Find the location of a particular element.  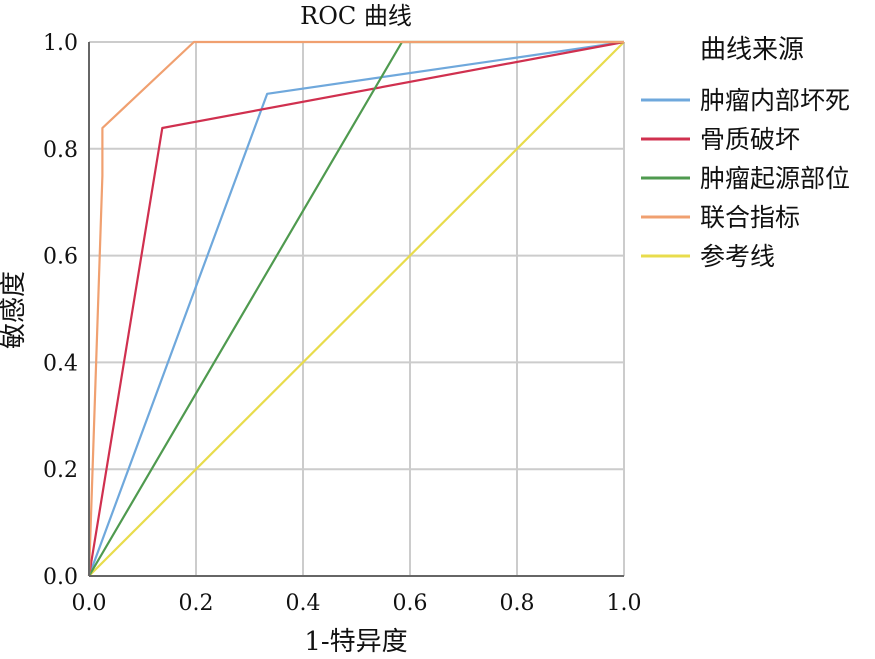

y-axis-title: 敏感度 is located at coordinates (14, 310).